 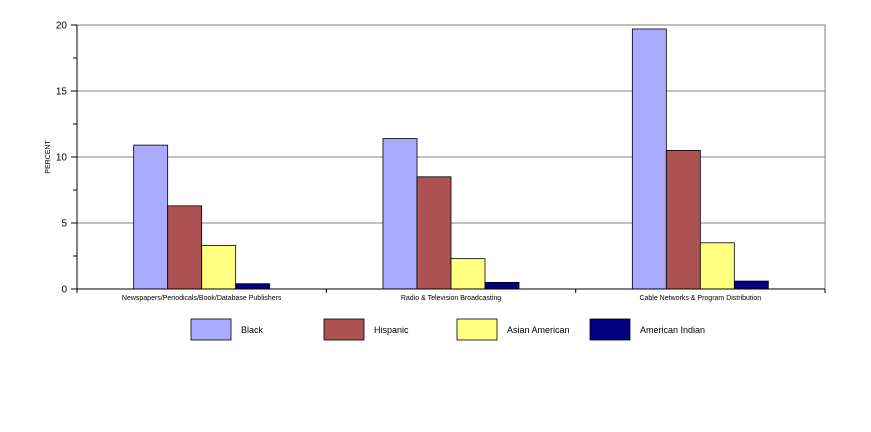 I want to click on legend-label: Black, so click(x=252, y=330).